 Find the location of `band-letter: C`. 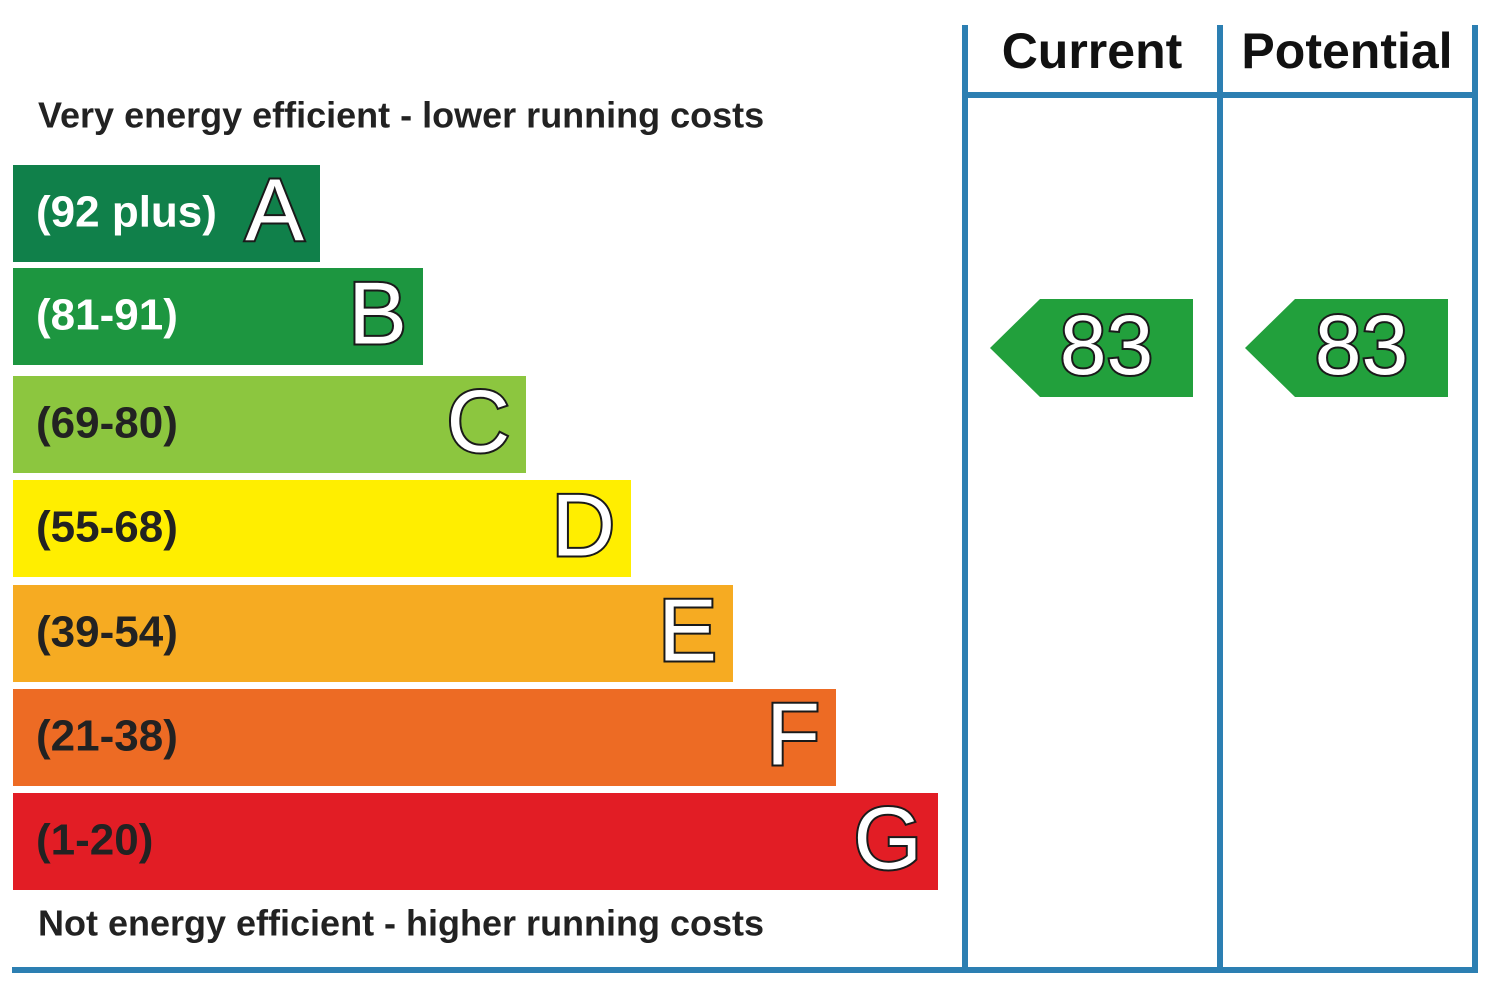

band-letter: C is located at coordinates (478, 420).